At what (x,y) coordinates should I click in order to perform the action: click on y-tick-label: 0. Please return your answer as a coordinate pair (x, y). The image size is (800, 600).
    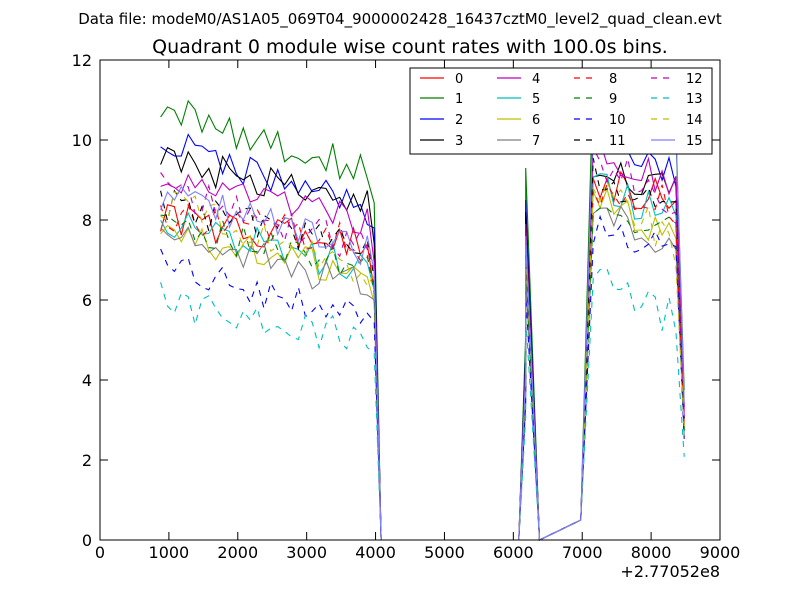
    Looking at the image, I should click on (87, 540).